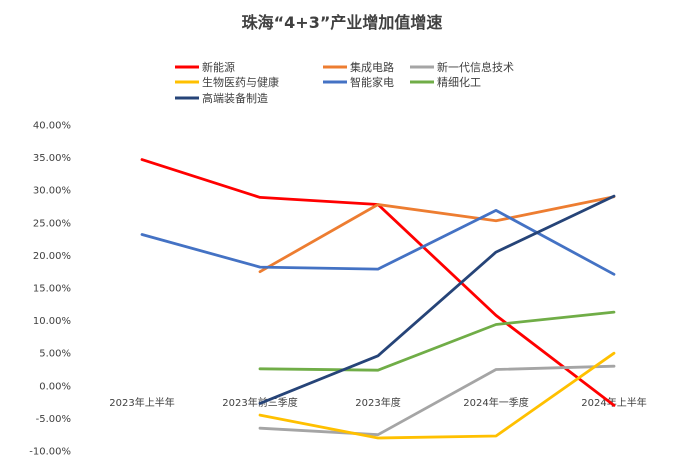 The height and width of the screenshot is (461, 685). I want to click on y-tick-label: 35.00%, so click(52, 158).